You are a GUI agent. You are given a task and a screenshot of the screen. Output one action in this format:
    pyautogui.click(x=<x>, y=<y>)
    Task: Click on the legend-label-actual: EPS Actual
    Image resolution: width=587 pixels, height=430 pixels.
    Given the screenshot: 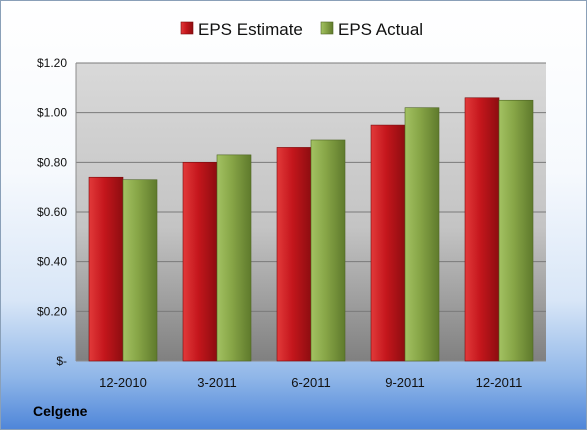 What is the action you would take?
    pyautogui.click(x=380, y=29)
    